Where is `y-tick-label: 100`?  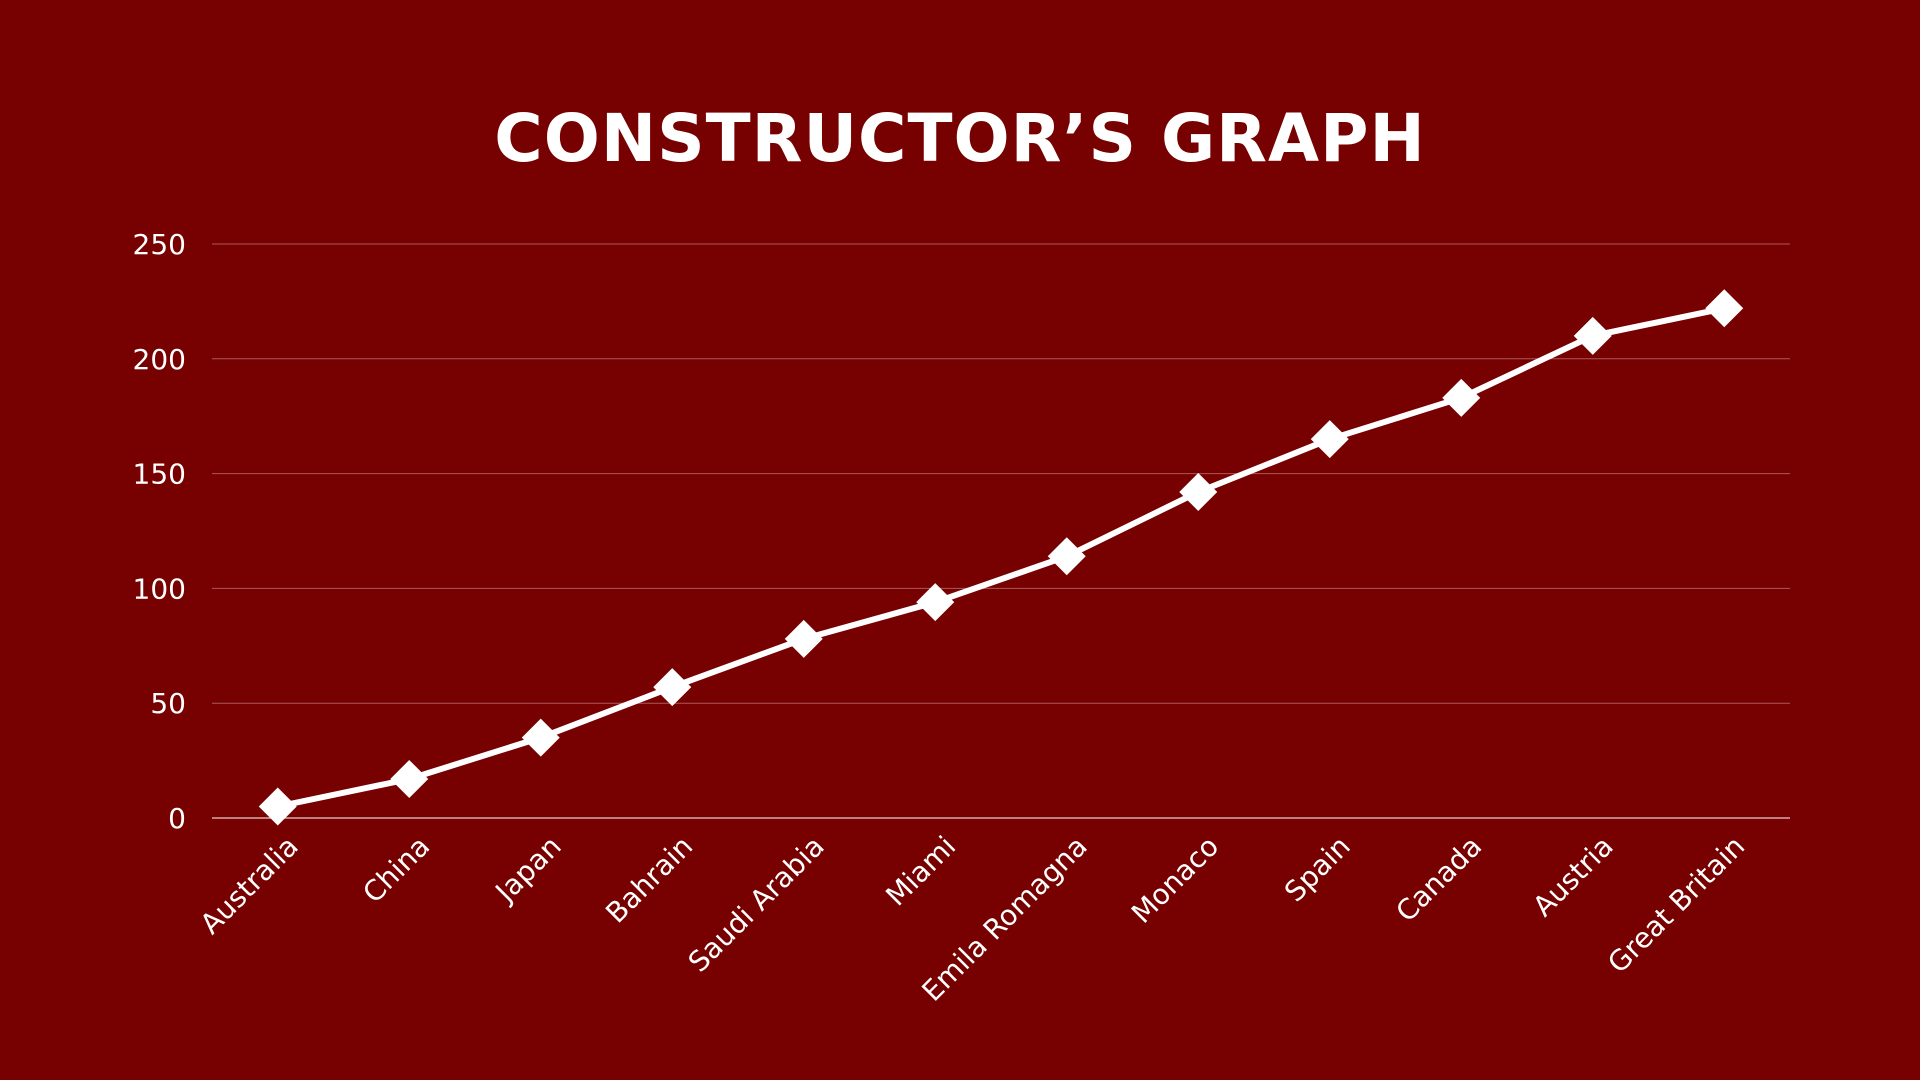
y-tick-label: 100 is located at coordinates (159, 588).